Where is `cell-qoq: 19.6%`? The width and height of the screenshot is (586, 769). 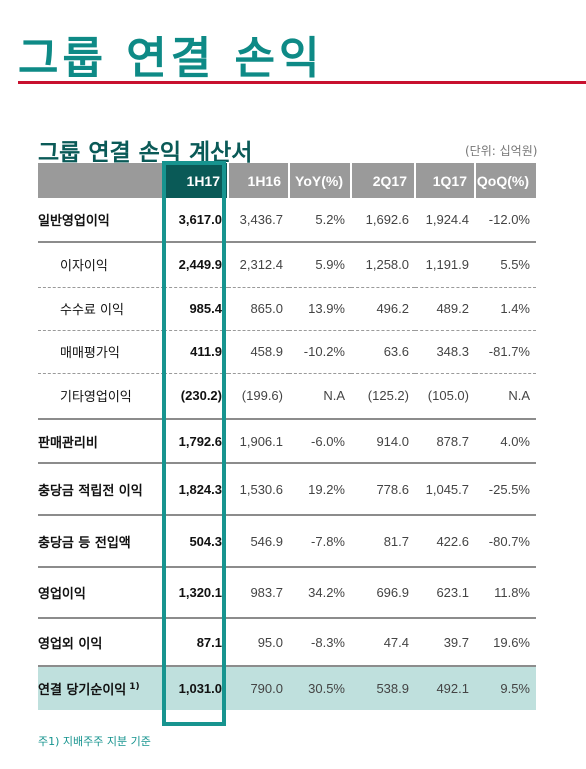
cell-qoq: 19.6% is located at coordinates (505, 642).